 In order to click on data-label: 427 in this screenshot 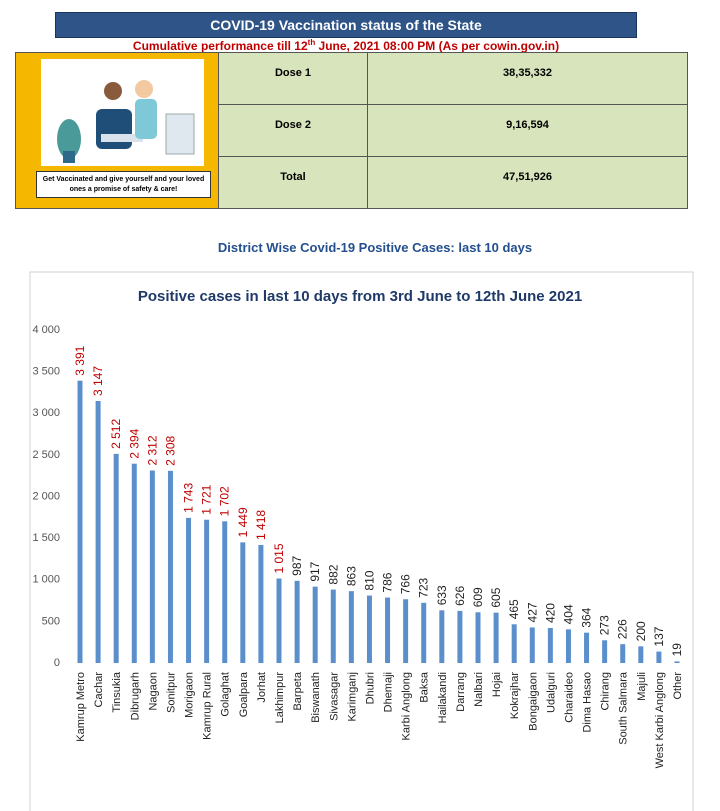, I will do `click(532, 612)`.